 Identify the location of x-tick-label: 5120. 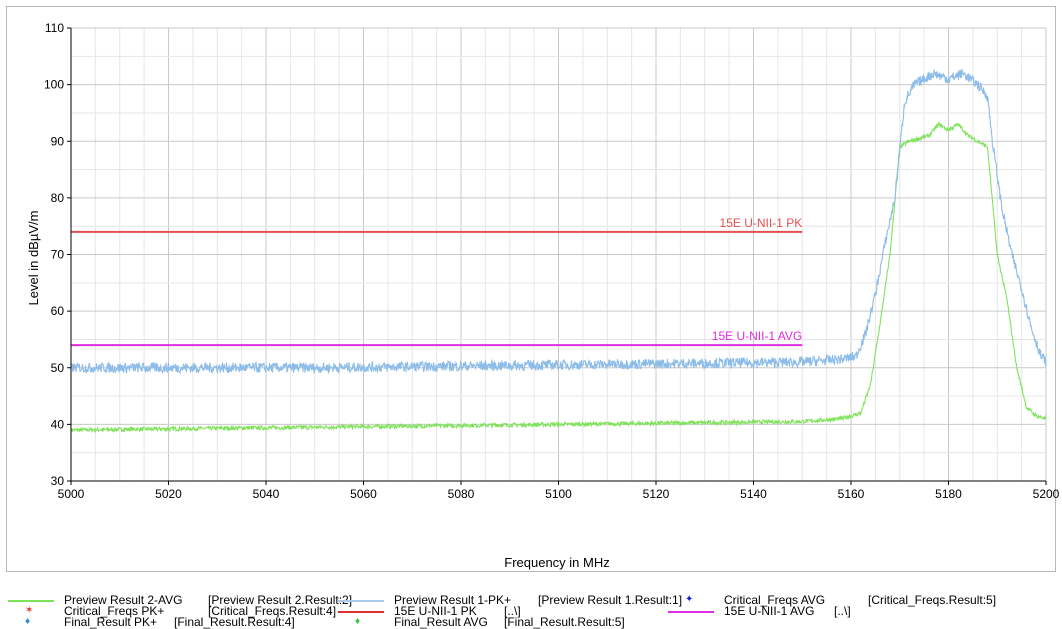
(656, 494).